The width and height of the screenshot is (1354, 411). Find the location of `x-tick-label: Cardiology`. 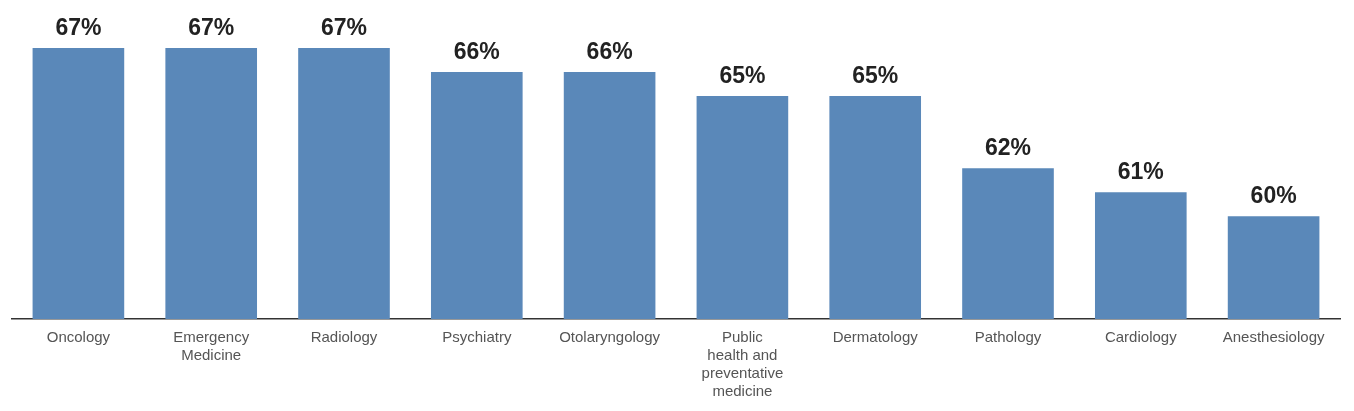

x-tick-label: Cardiology is located at coordinates (1141, 337).